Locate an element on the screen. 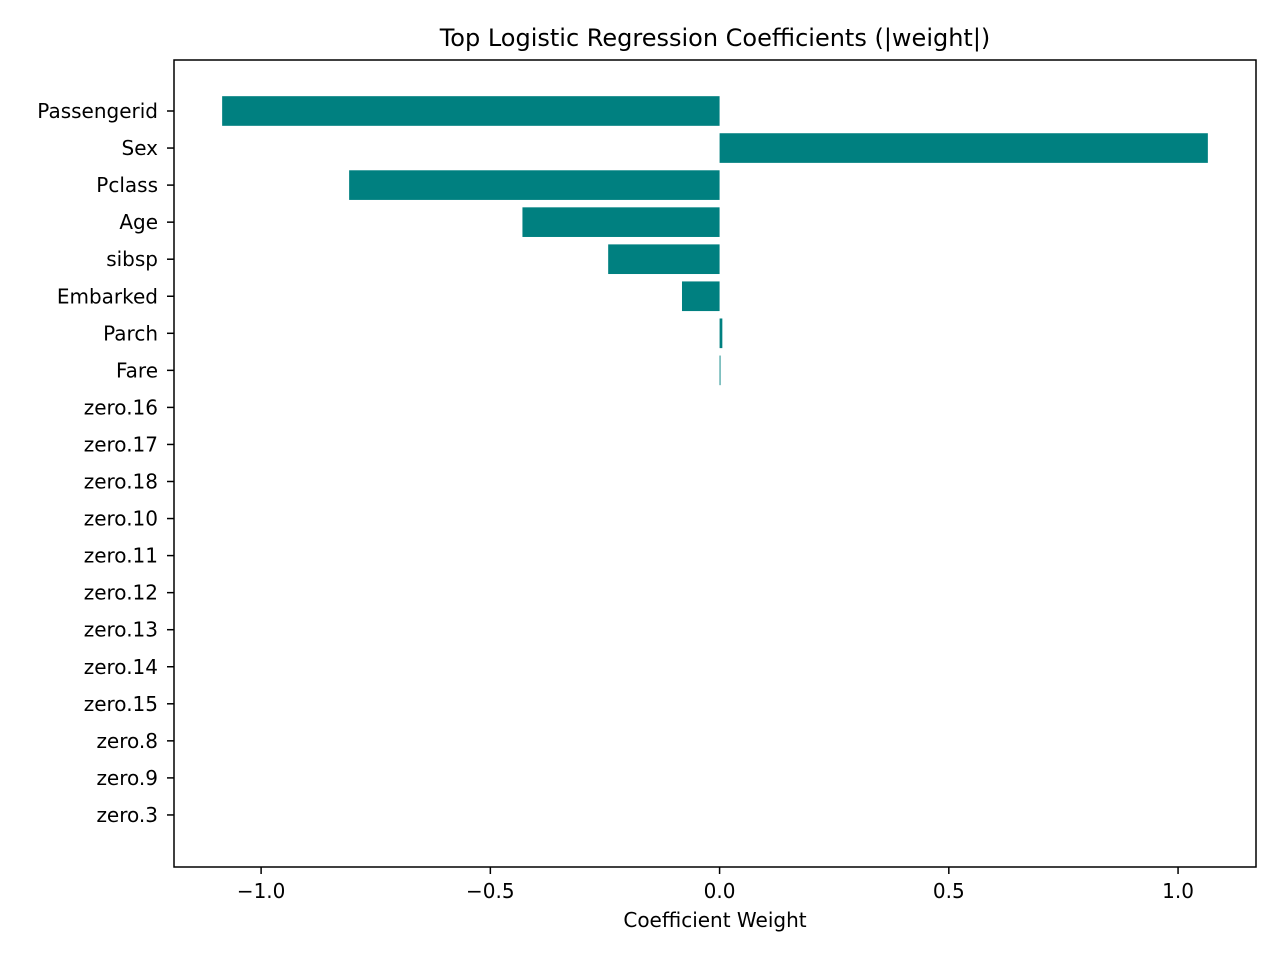 Image resolution: width=1280 pixels, height=960 pixels. y-tick-label: zero.10 is located at coordinates (121, 519).